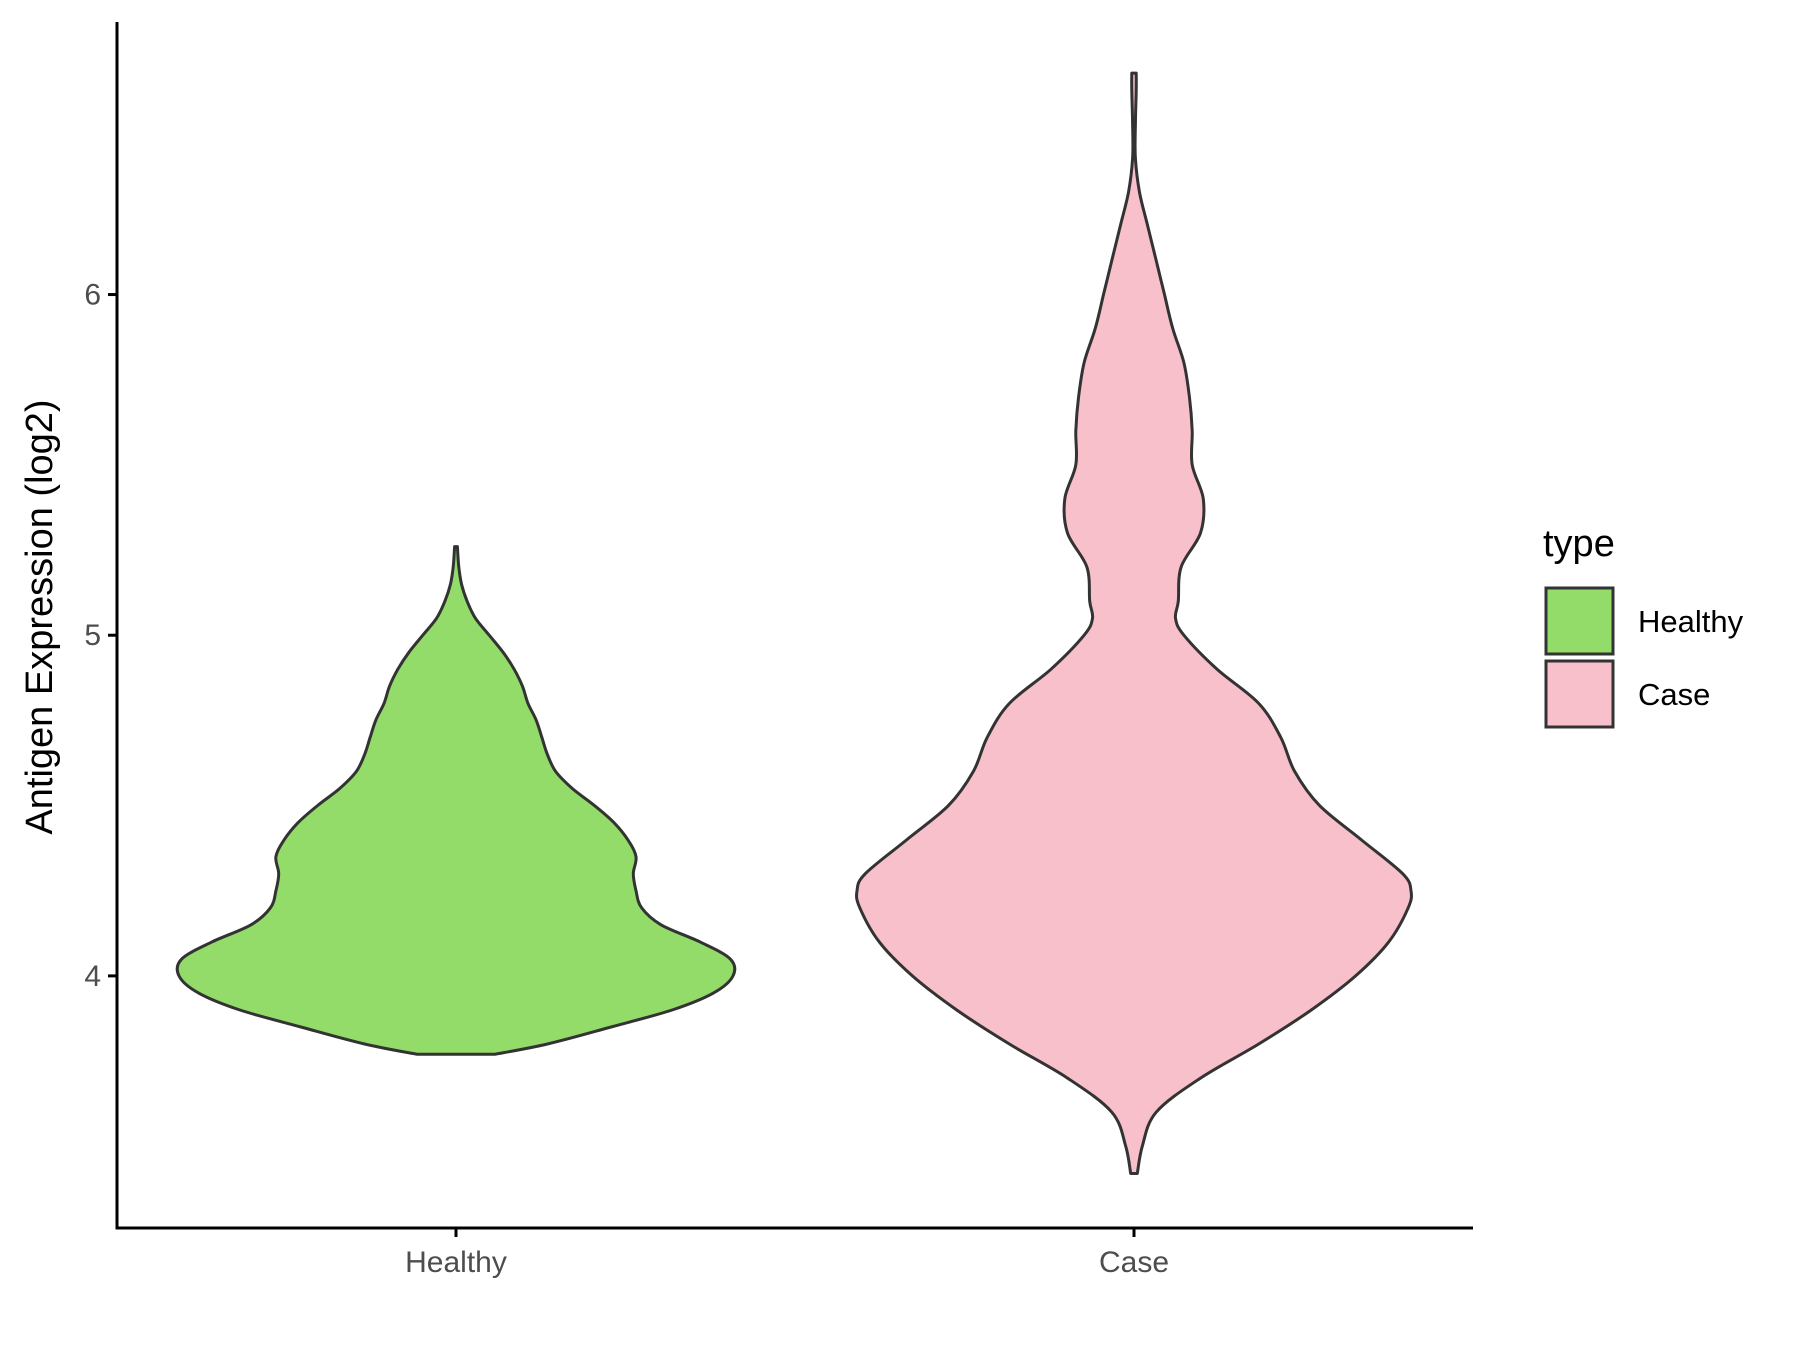  I want to click on legend-swatch-healthy, so click(1579, 621).